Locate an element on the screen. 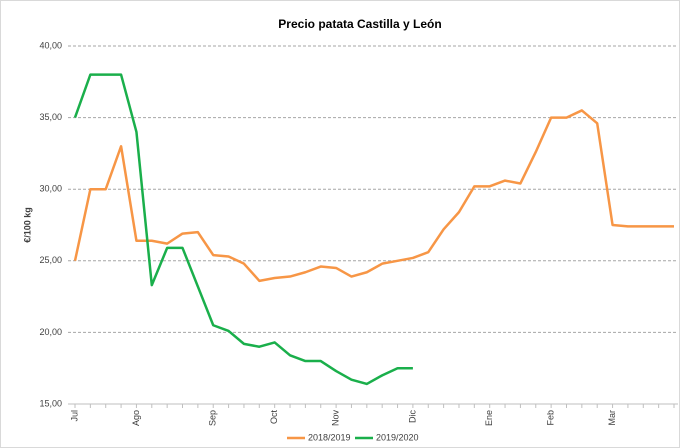  x-tick-label: Ene is located at coordinates (489, 418).